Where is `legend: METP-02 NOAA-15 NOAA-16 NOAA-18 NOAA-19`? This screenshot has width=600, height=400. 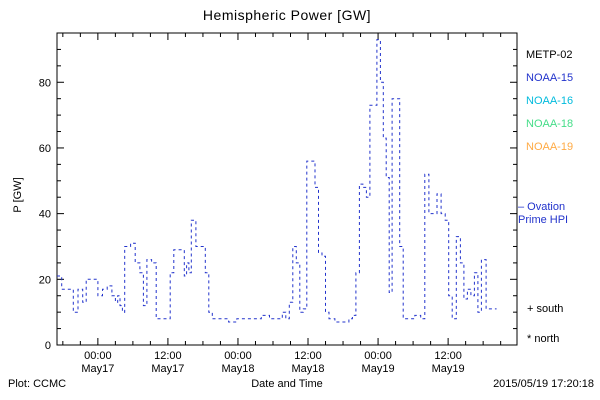 legend: METP-02 NOAA-15 NOAA-16 NOAA-18 NOAA-19 is located at coordinates (549, 101).